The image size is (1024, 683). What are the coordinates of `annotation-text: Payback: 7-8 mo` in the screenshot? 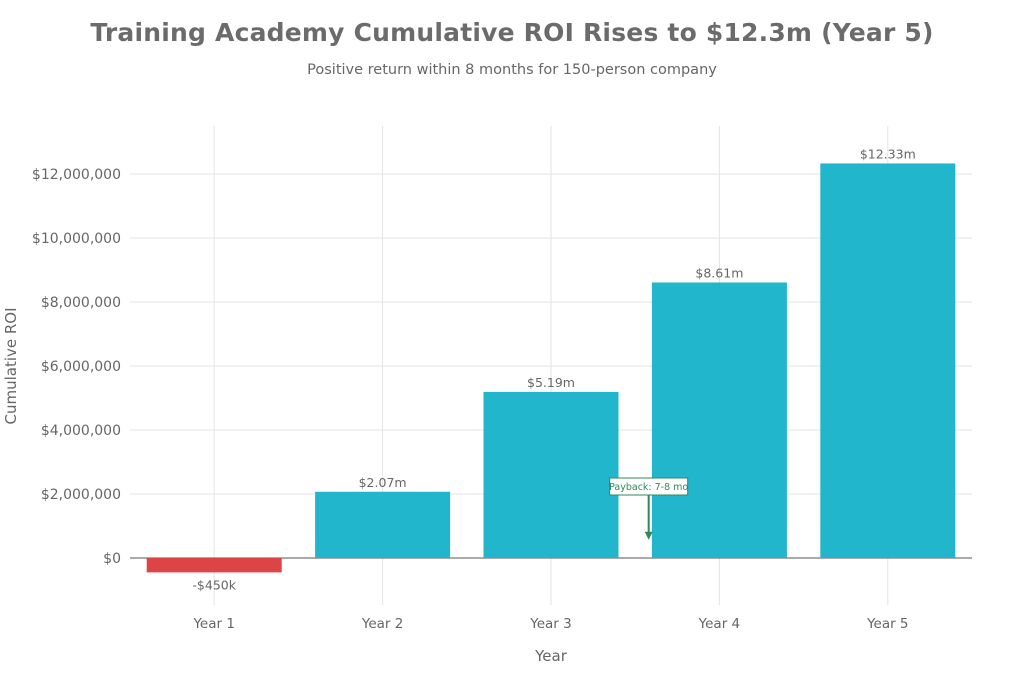 It's located at (648, 487).